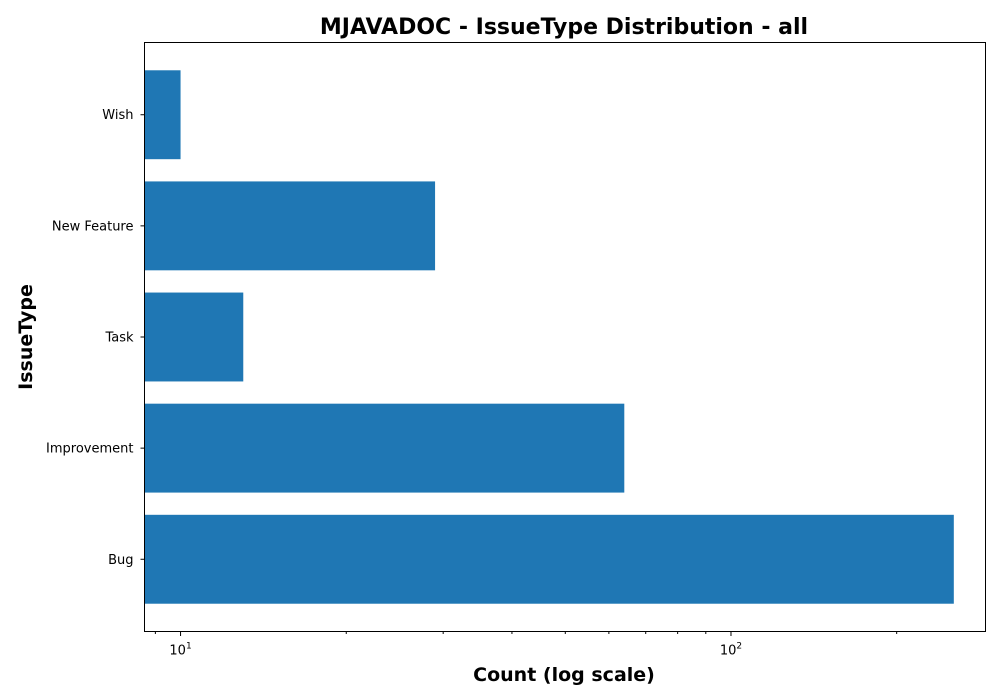 The image size is (1000, 700). Describe the element at coordinates (120, 560) in the screenshot. I see `ytick-label-bug: Bug` at that location.